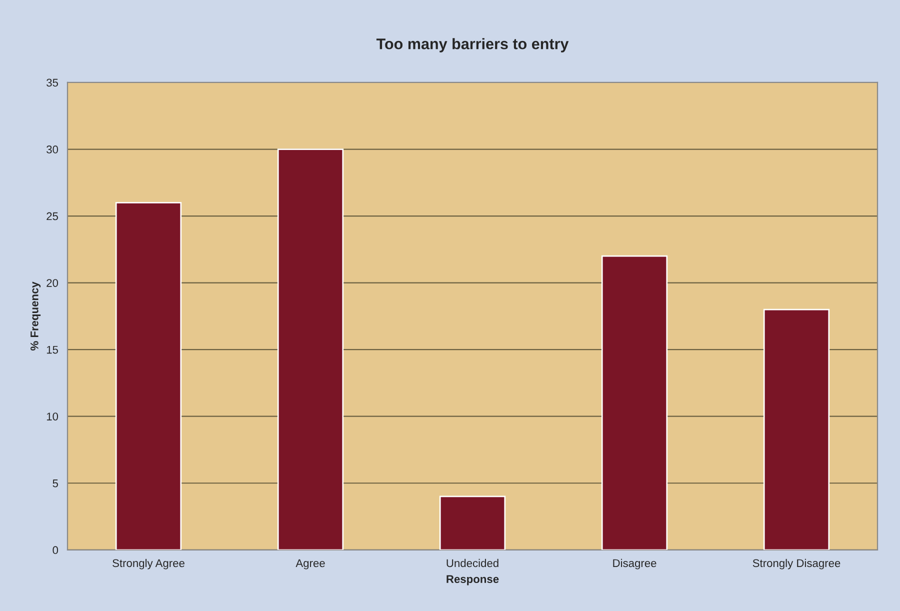  Describe the element at coordinates (634, 564) in the screenshot. I see `x-tick-label: Disagree` at that location.